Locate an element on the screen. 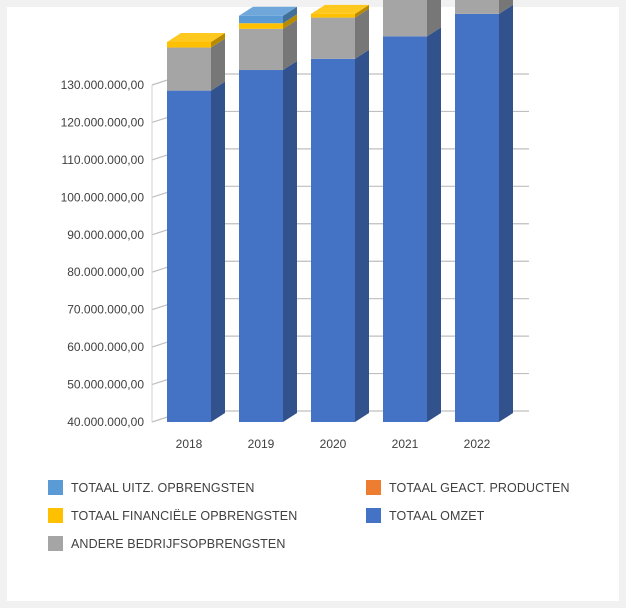 The width and height of the screenshot is (626, 608). legend-item: TOTAAL GEACT. PRODUCTEN is located at coordinates (468, 487).